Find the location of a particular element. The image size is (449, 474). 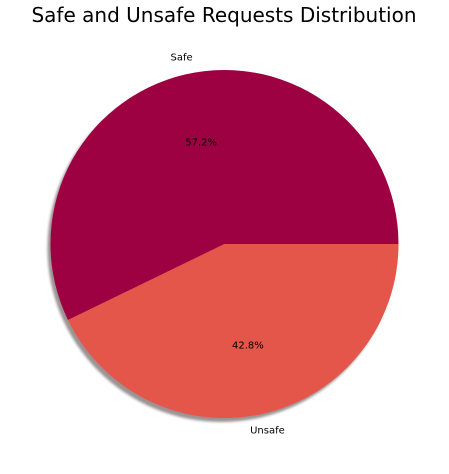

slice-label-safe: Safe is located at coordinates (181, 57).